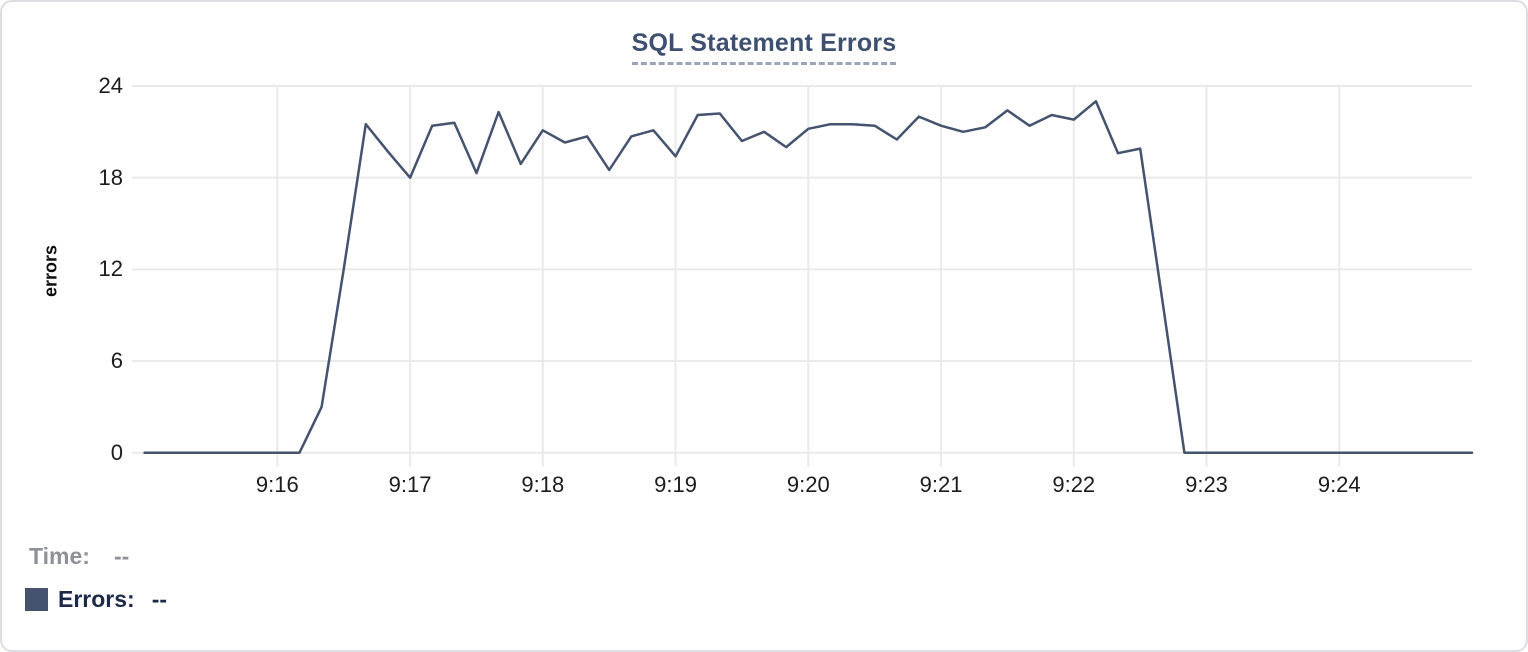 The height and width of the screenshot is (652, 1528). Describe the element at coordinates (110, 269) in the screenshot. I see `y-tick-label: 12` at that location.